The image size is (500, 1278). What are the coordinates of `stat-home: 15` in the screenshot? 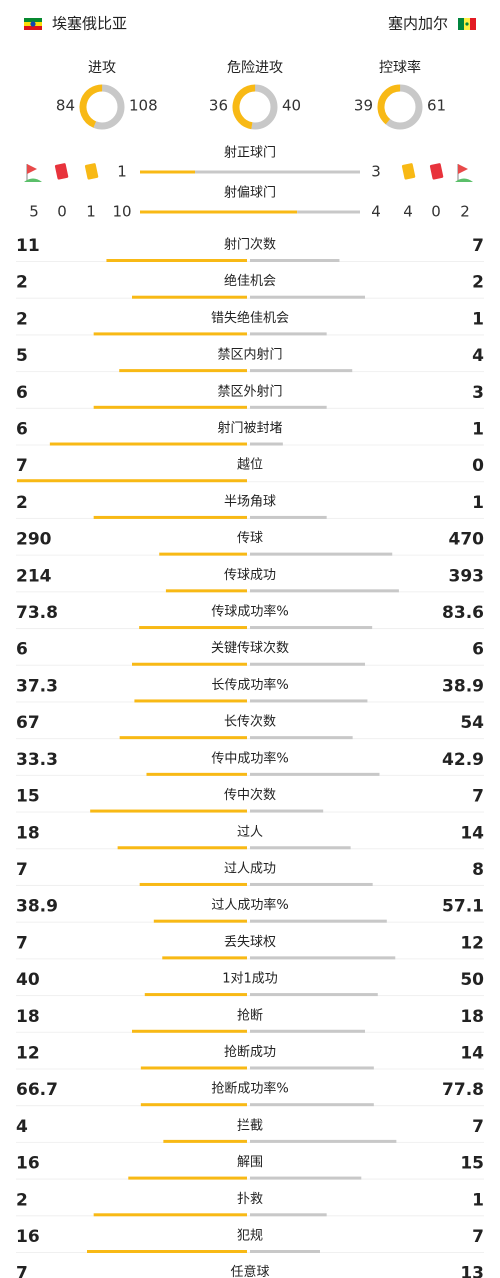 It's located at (28, 797).